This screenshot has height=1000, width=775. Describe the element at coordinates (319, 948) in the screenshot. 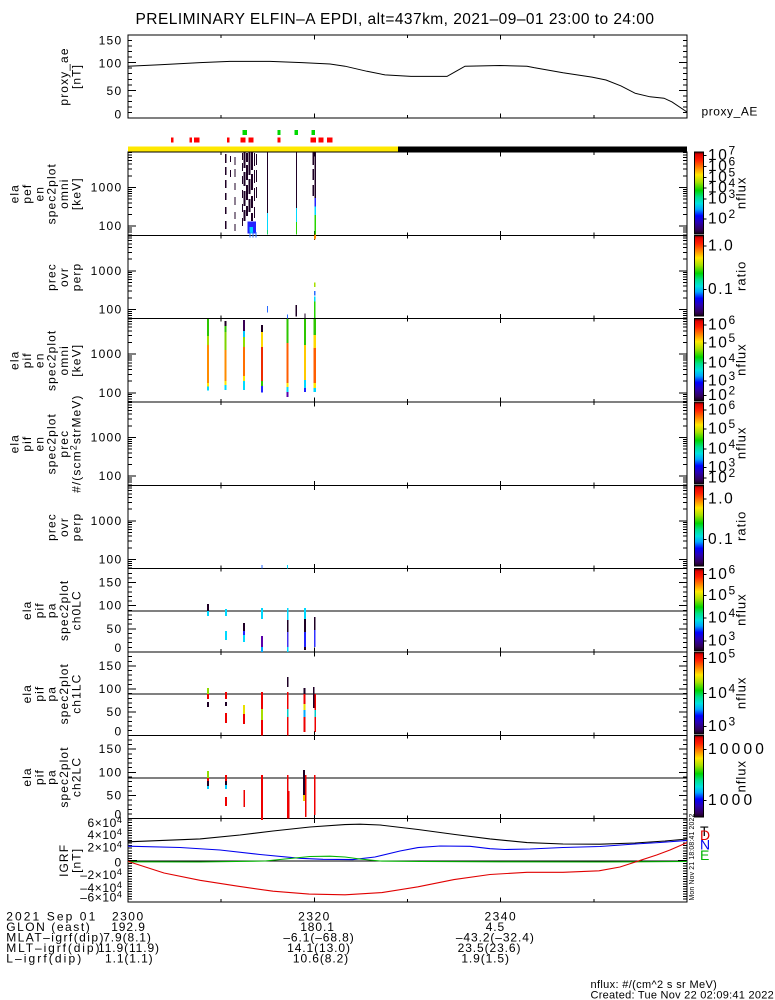

I see `svg-text: 14.1(13.0)` at that location.